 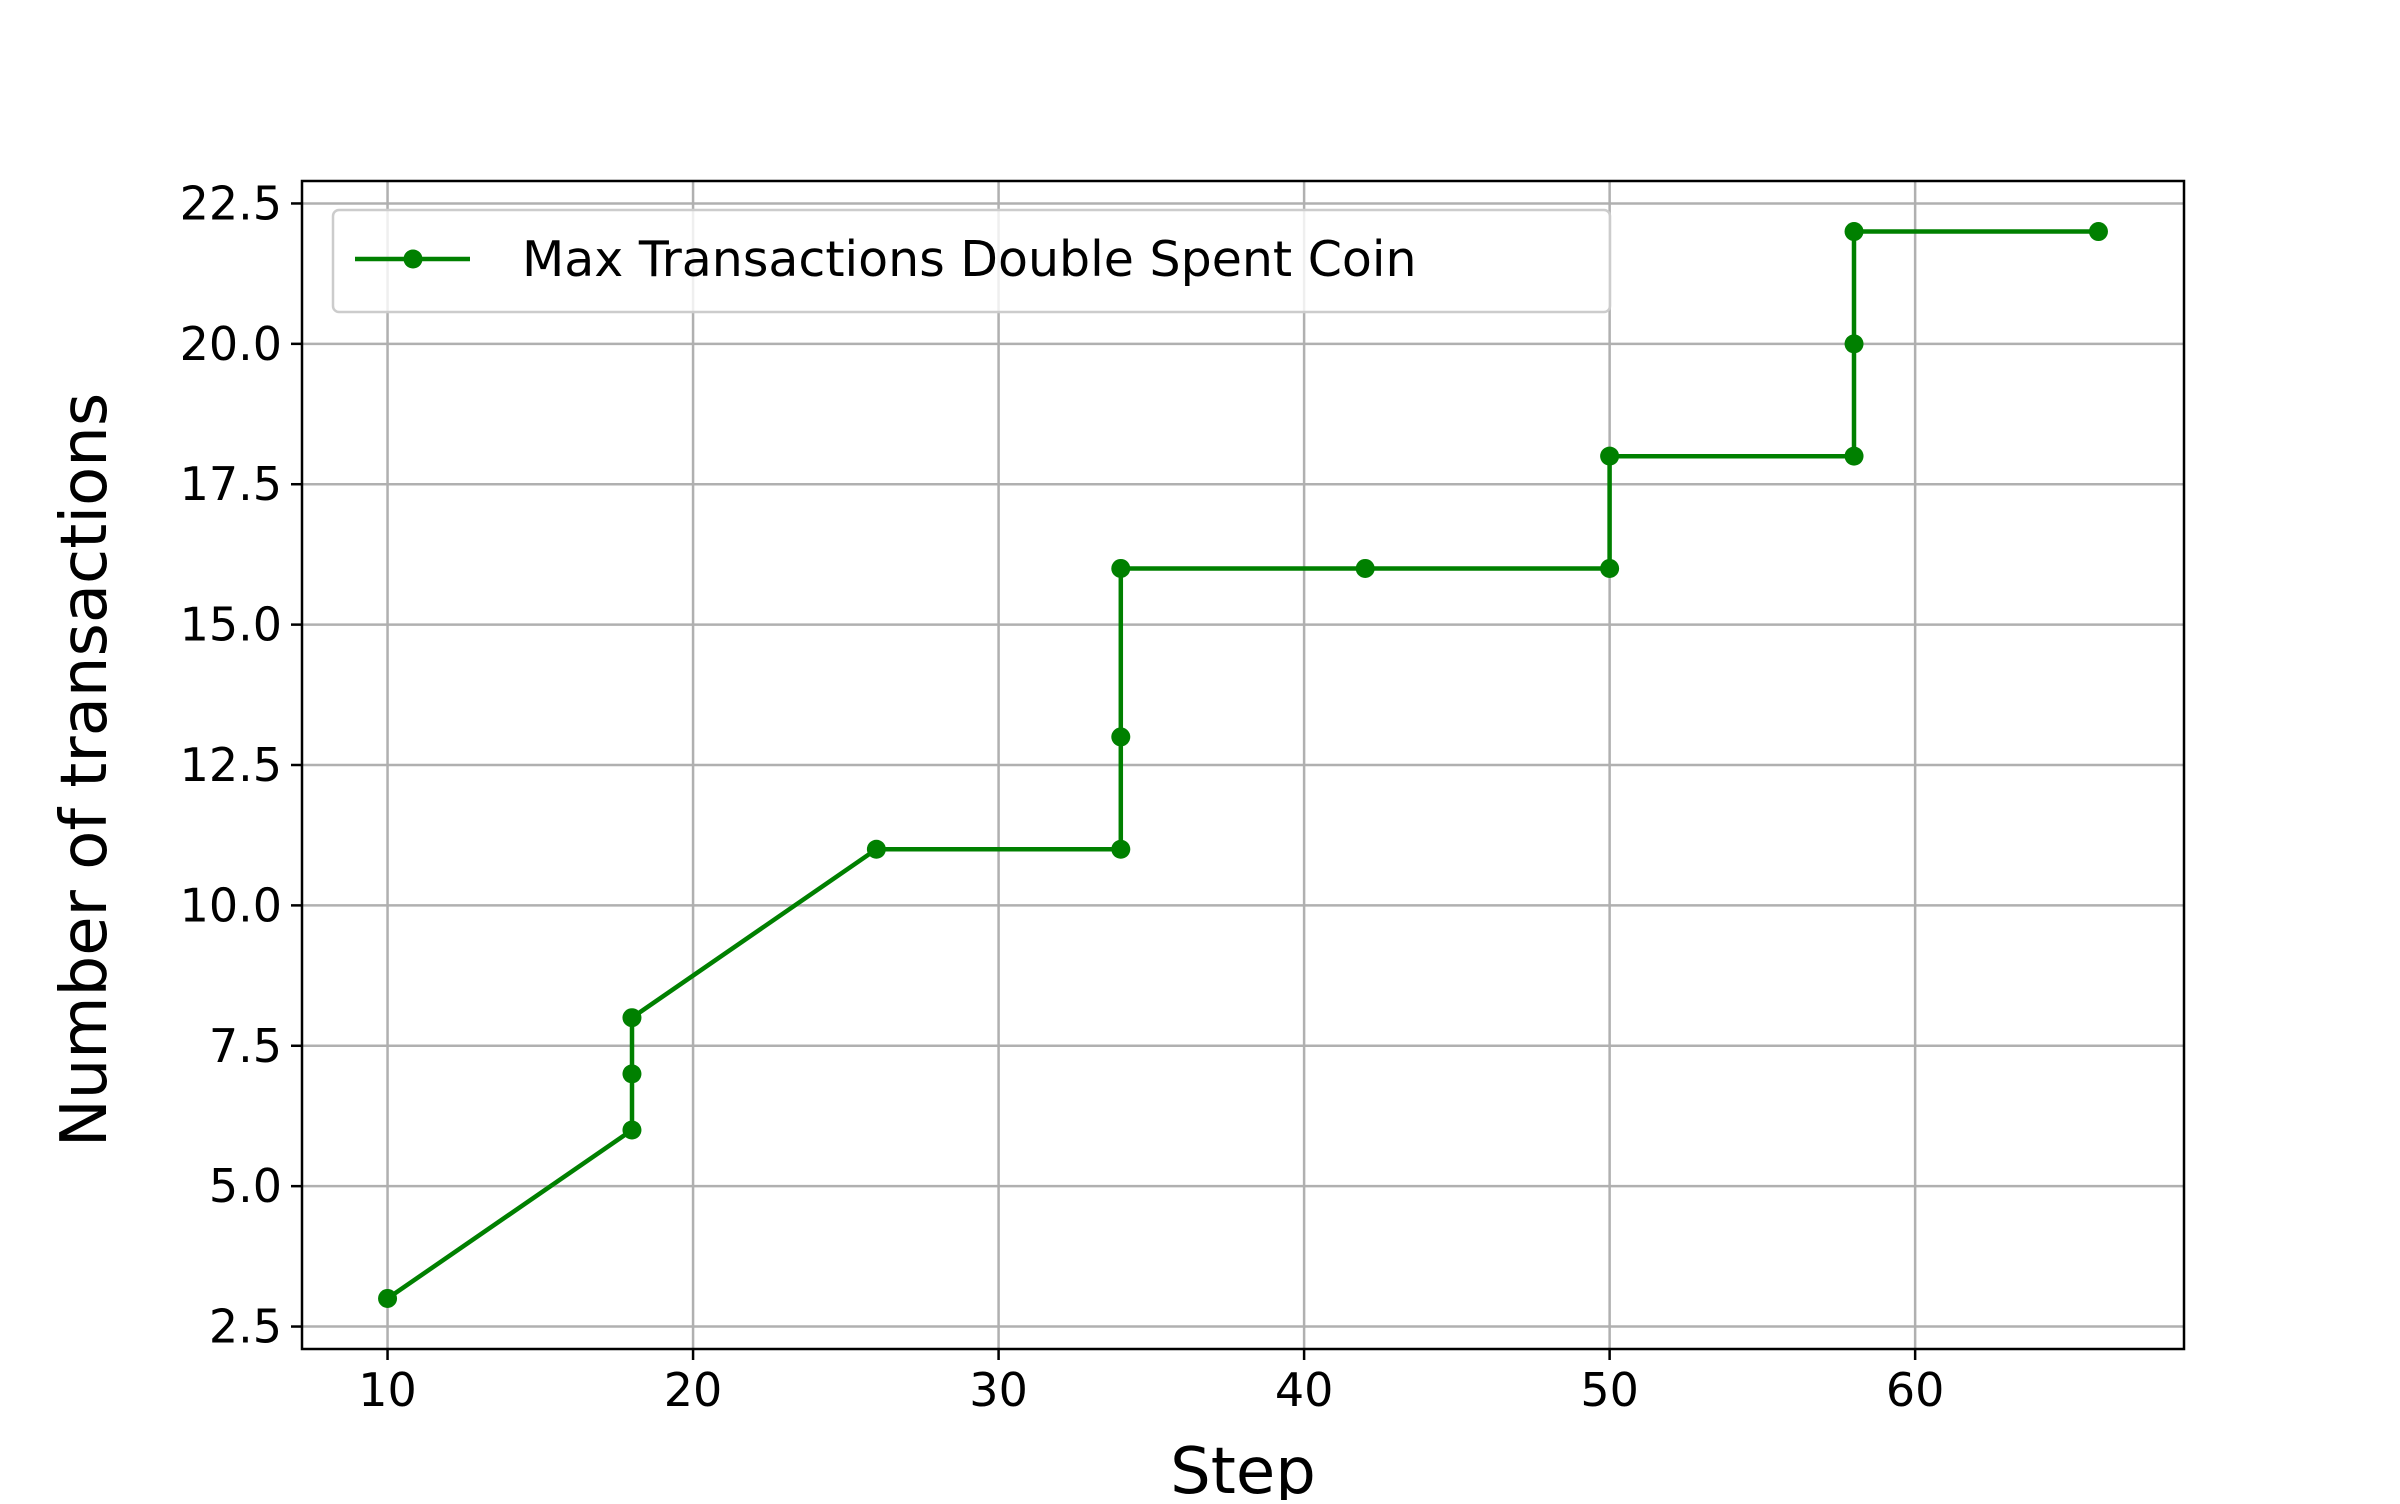 I want to click on x-axis-label: Step, so click(x=1243, y=1467).